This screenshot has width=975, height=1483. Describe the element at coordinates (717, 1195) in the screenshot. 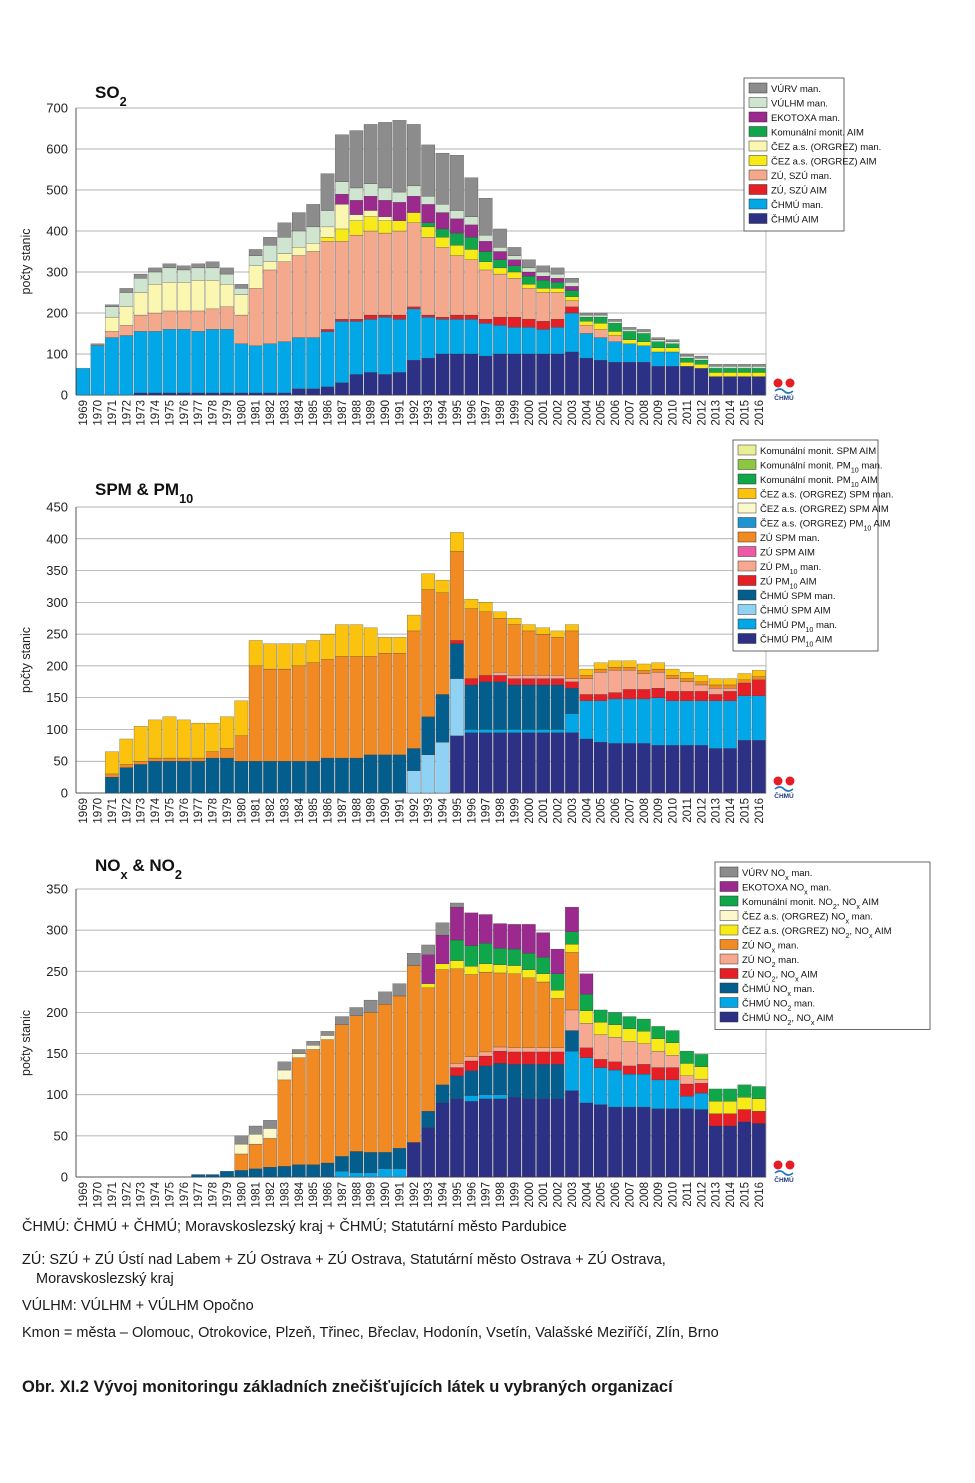

I see `x-tick-label: 2013` at that location.